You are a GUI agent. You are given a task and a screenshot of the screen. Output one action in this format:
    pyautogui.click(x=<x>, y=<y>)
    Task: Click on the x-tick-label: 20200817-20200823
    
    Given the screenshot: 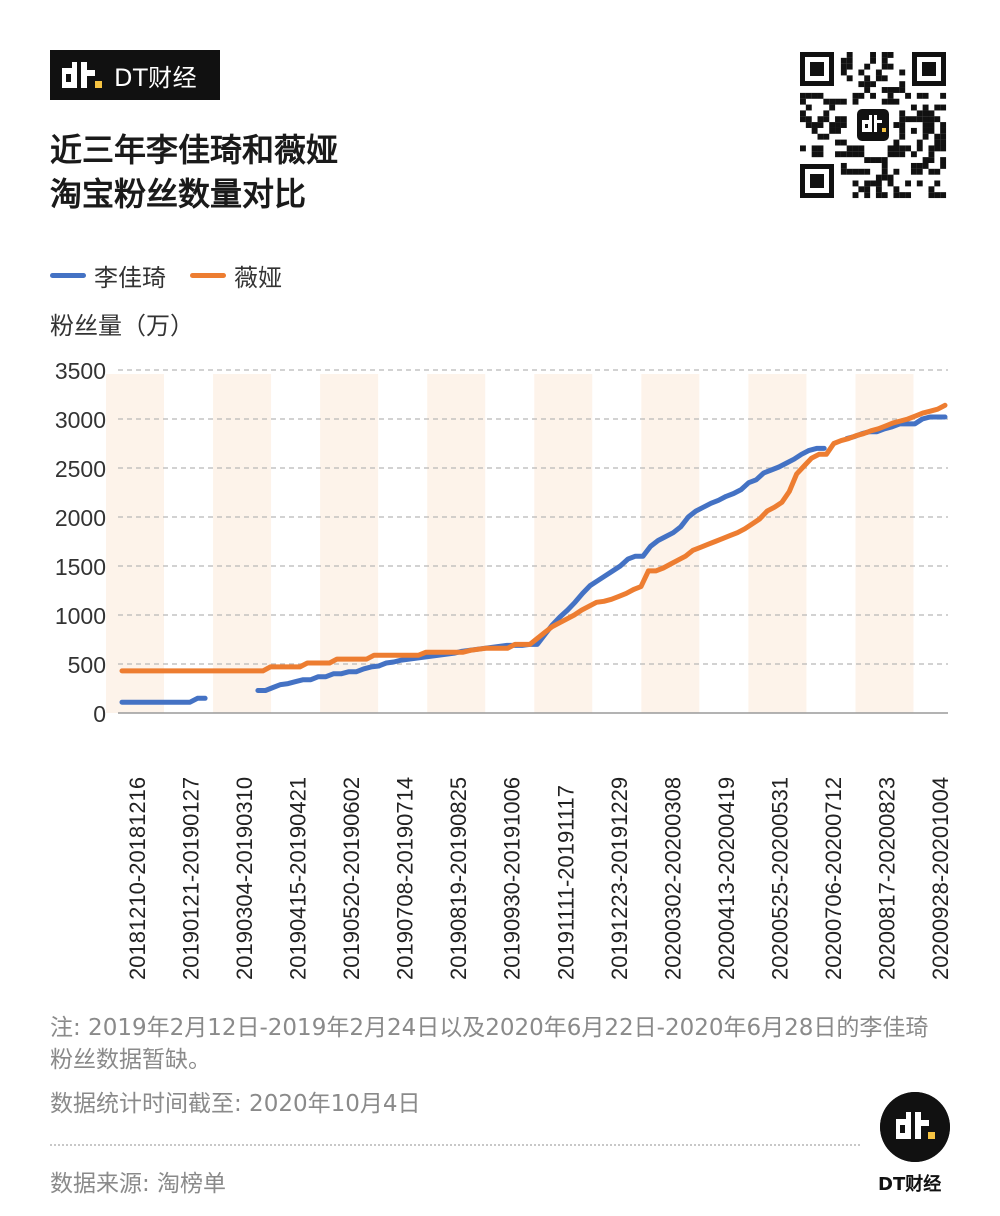 What is the action you would take?
    pyautogui.click(x=886, y=878)
    